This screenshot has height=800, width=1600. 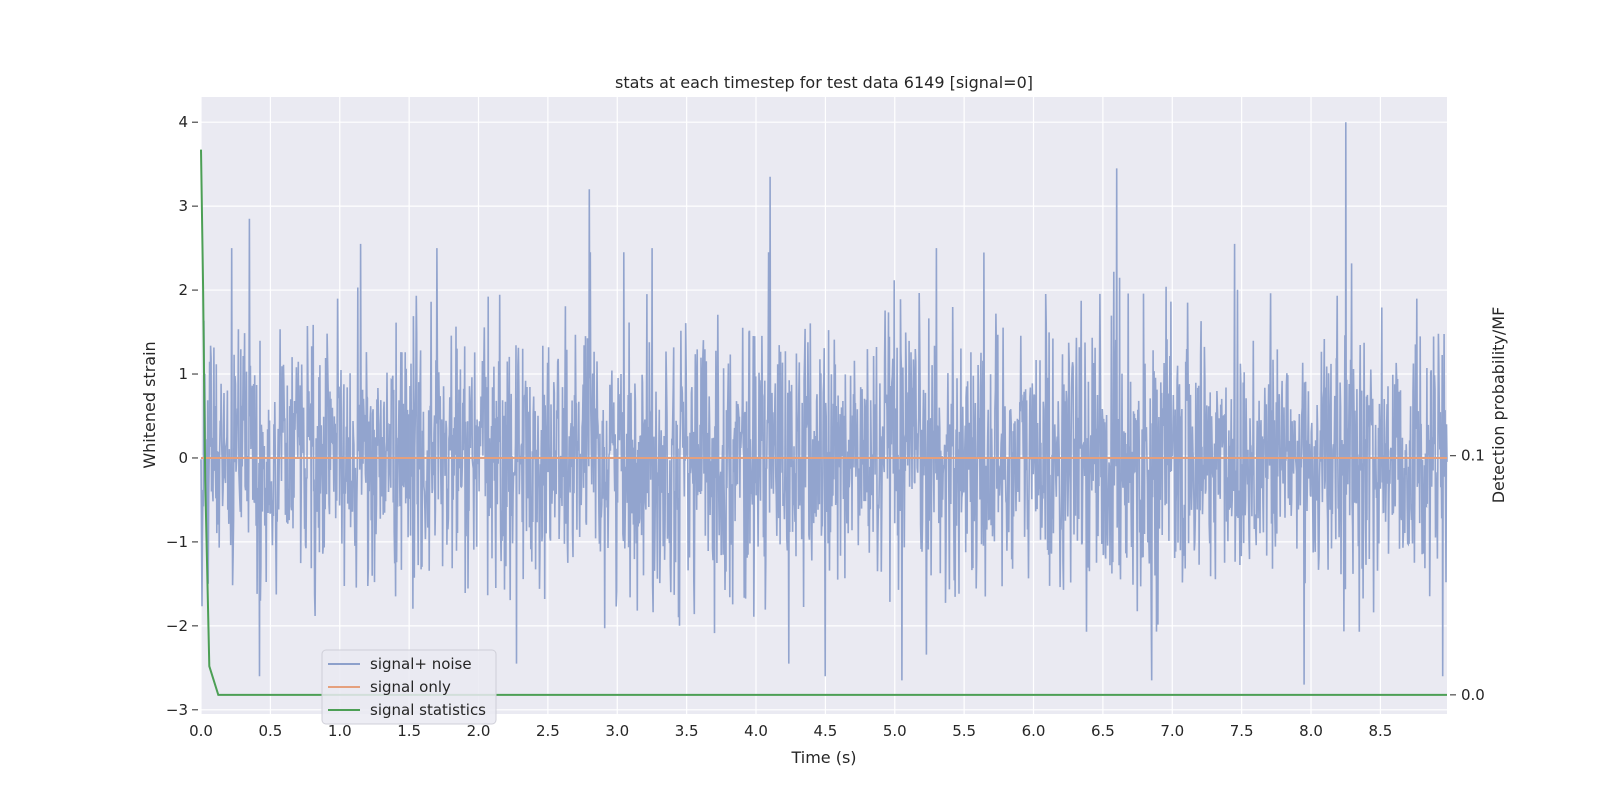 I want to click on legend-entry-label: signal only, so click(x=410, y=687).